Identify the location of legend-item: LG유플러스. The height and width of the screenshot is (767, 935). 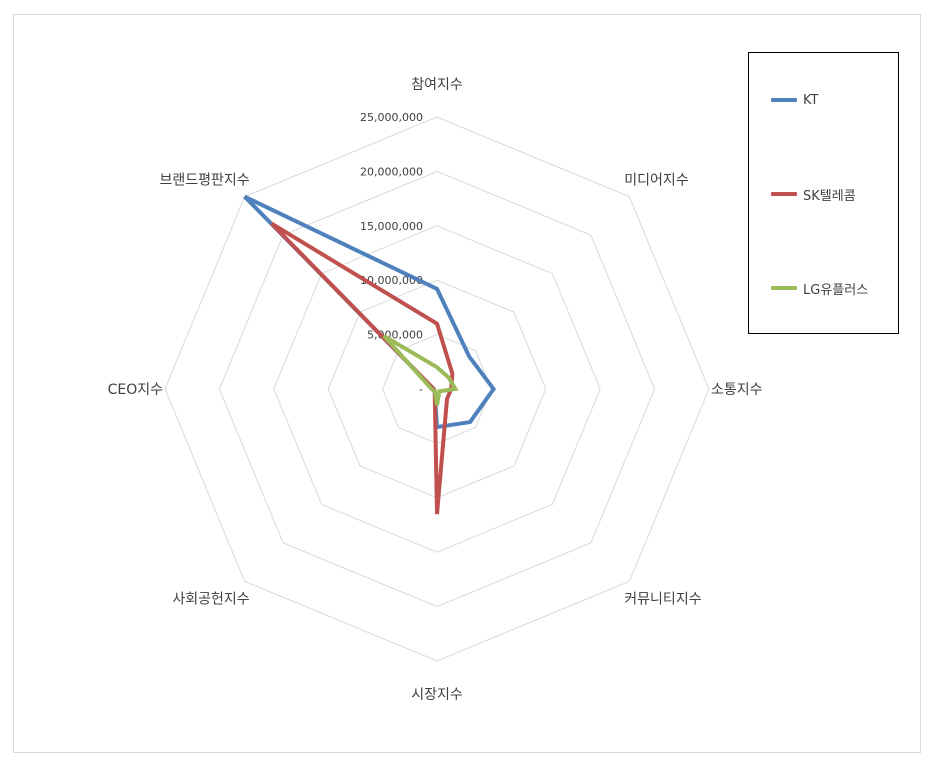
(819, 288).